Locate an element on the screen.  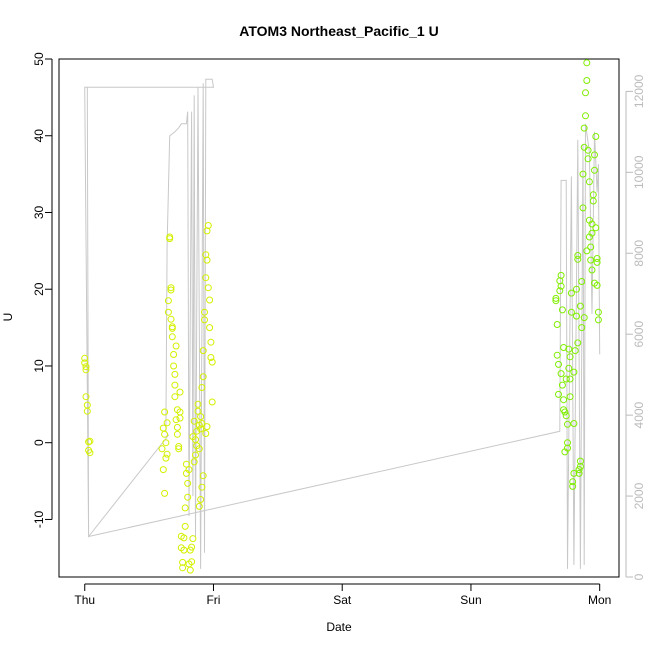
y-right-tick-label-2000: 2000 is located at coordinates (639, 495).